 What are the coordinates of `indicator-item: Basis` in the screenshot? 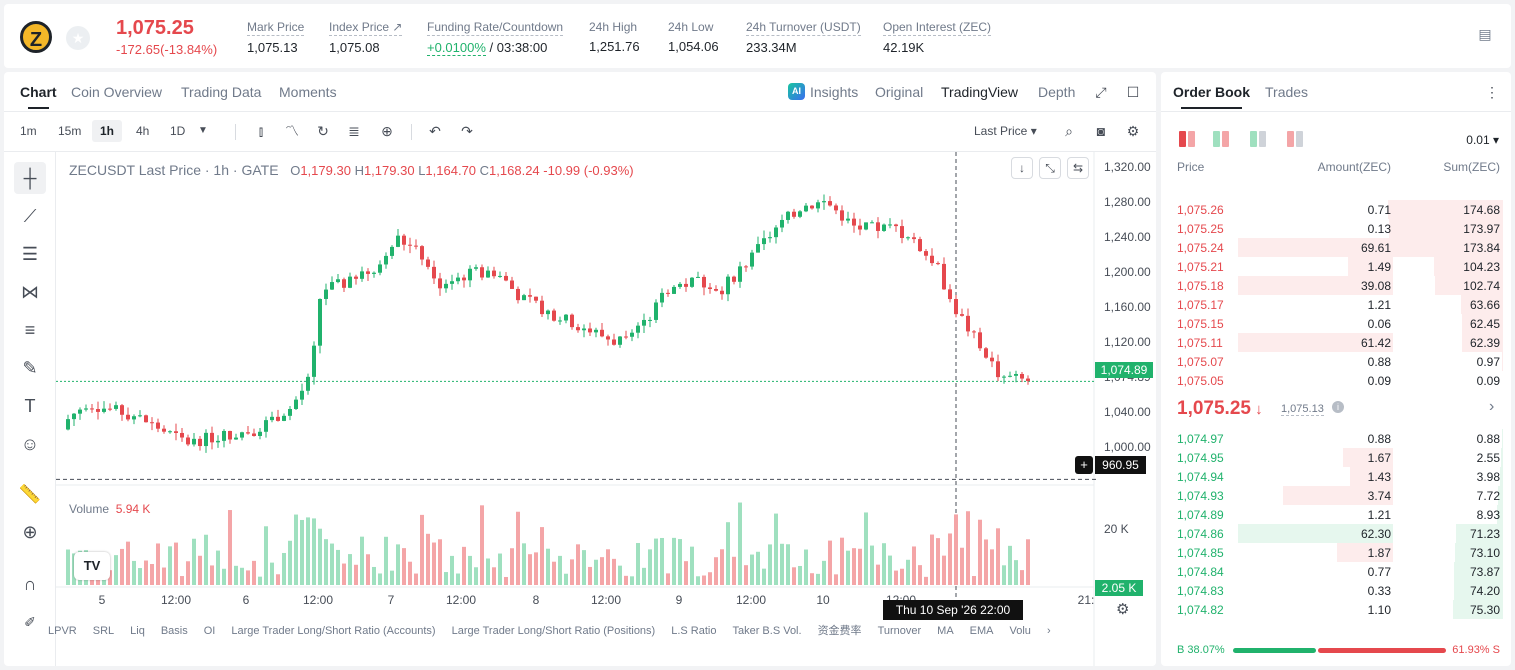 It's located at (174, 631).